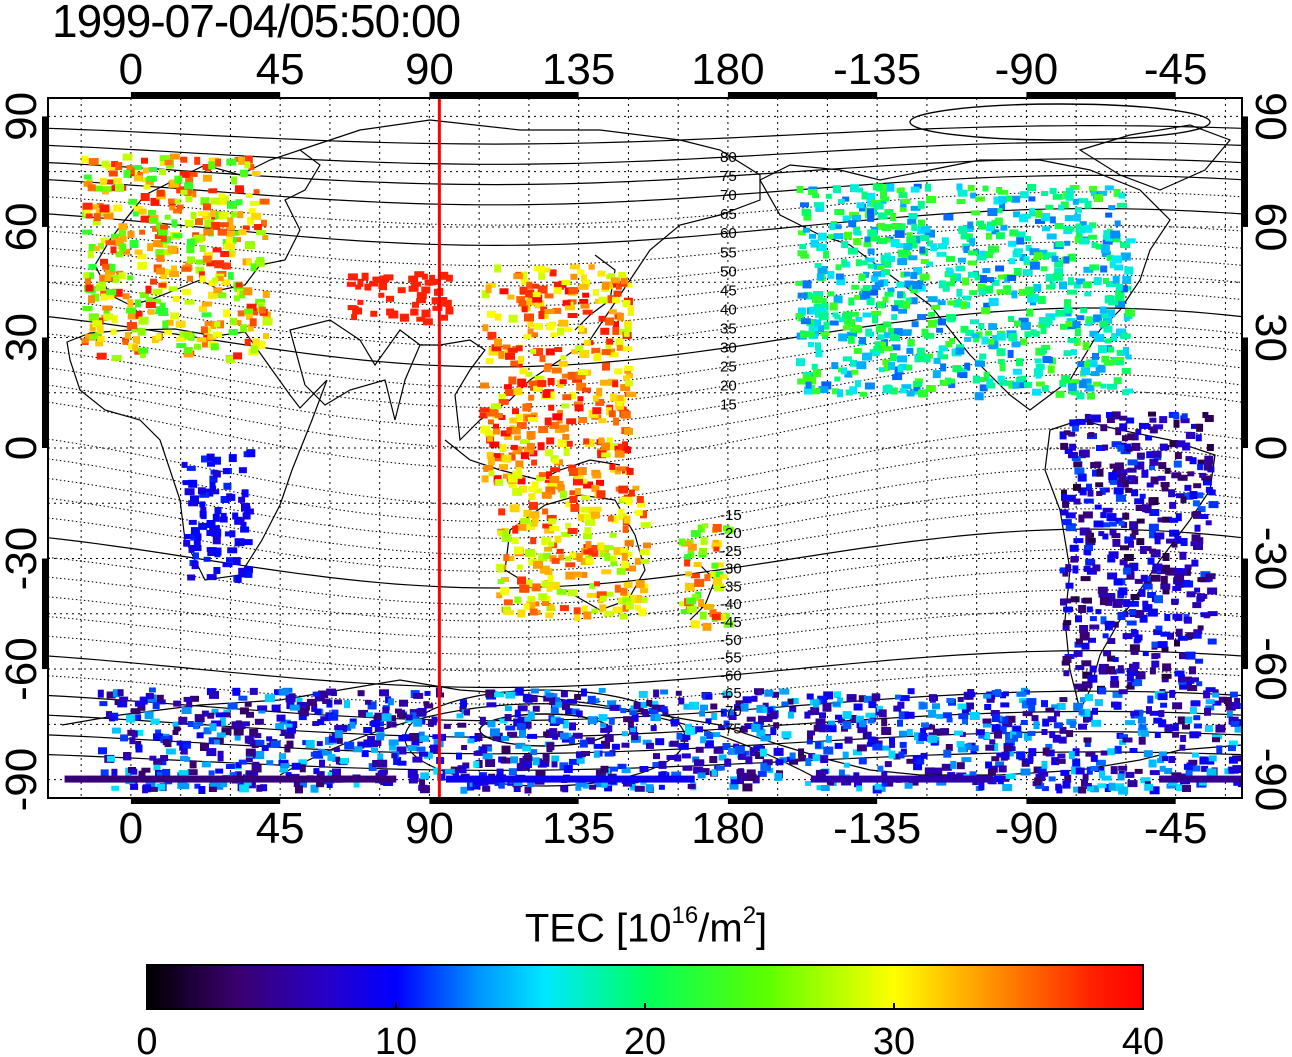 The width and height of the screenshot is (1292, 1057). Describe the element at coordinates (396, 1039) in the screenshot. I see `colorbar-tick-label: 10` at that location.